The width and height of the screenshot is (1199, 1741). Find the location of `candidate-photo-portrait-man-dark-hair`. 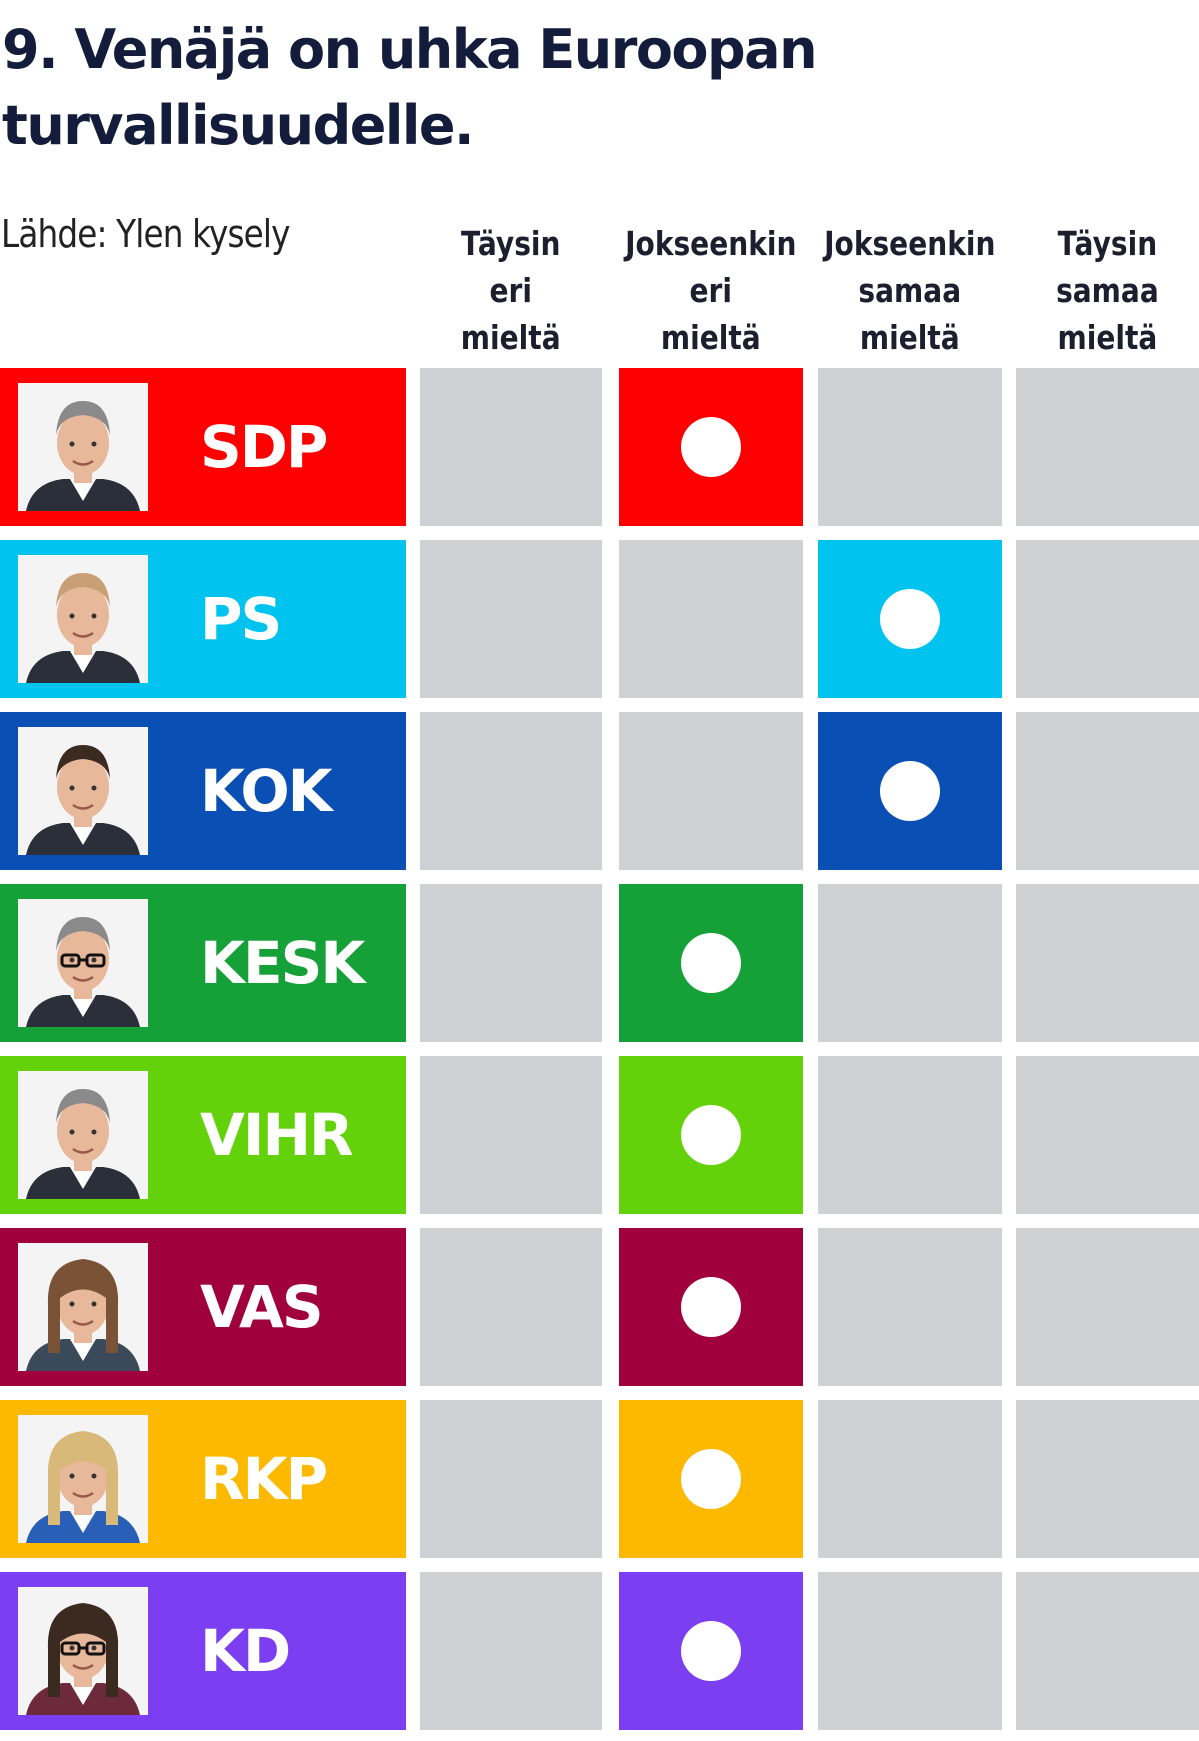

candidate-photo-portrait-man-dark-hair is located at coordinates (83, 791).